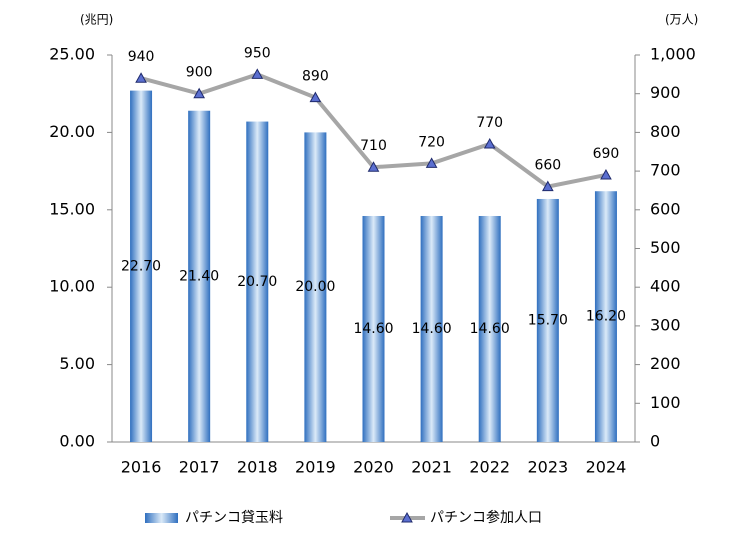  I want to click on legend-marker, so click(407, 517).